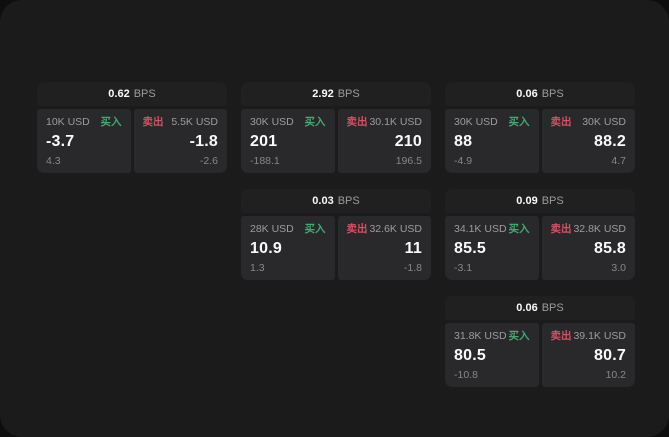  I want to click on buy-panel: 31.8K USD 买入 80.5 -10.8, so click(492, 355).